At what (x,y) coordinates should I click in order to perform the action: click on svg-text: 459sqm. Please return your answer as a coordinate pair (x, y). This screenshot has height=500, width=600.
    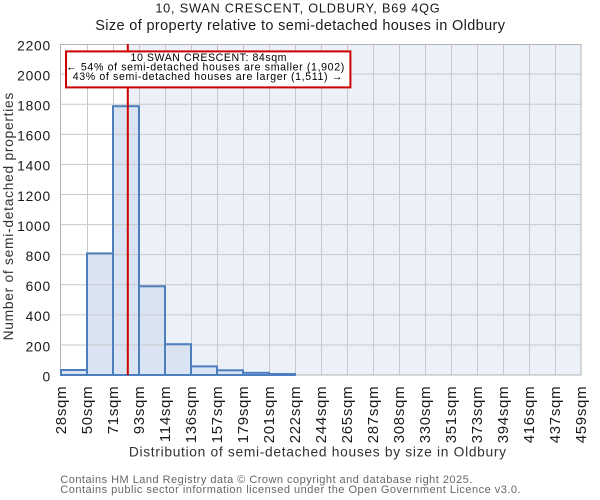
    Looking at the image, I should click on (581, 415).